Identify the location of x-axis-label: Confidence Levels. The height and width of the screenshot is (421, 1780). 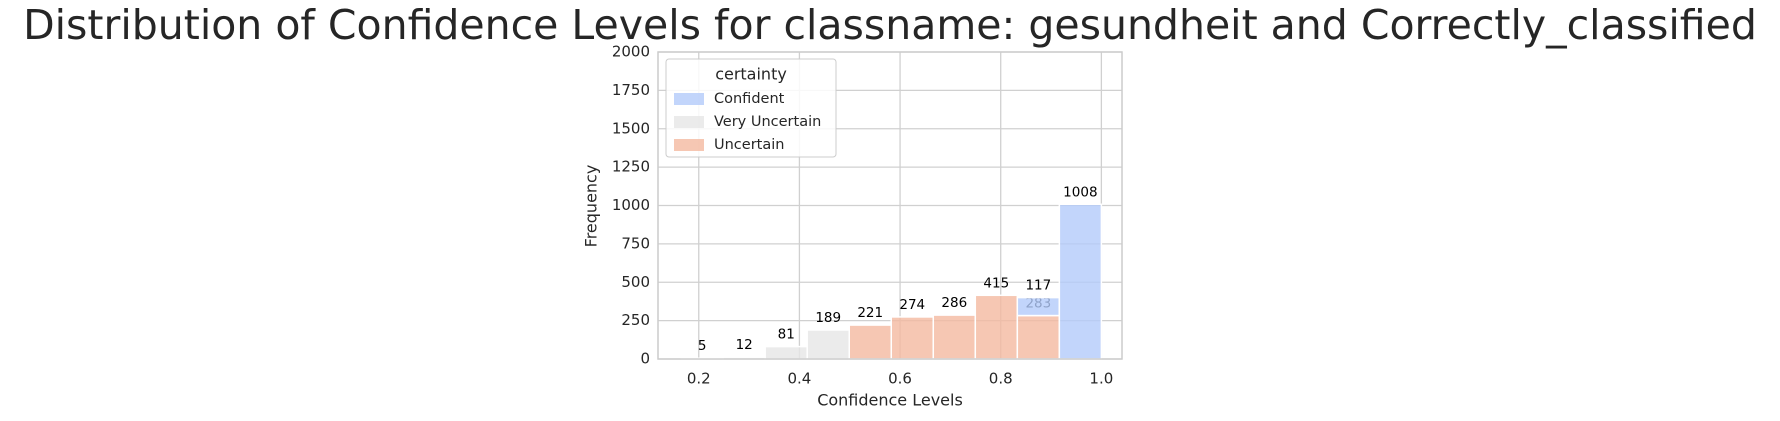
(890, 400).